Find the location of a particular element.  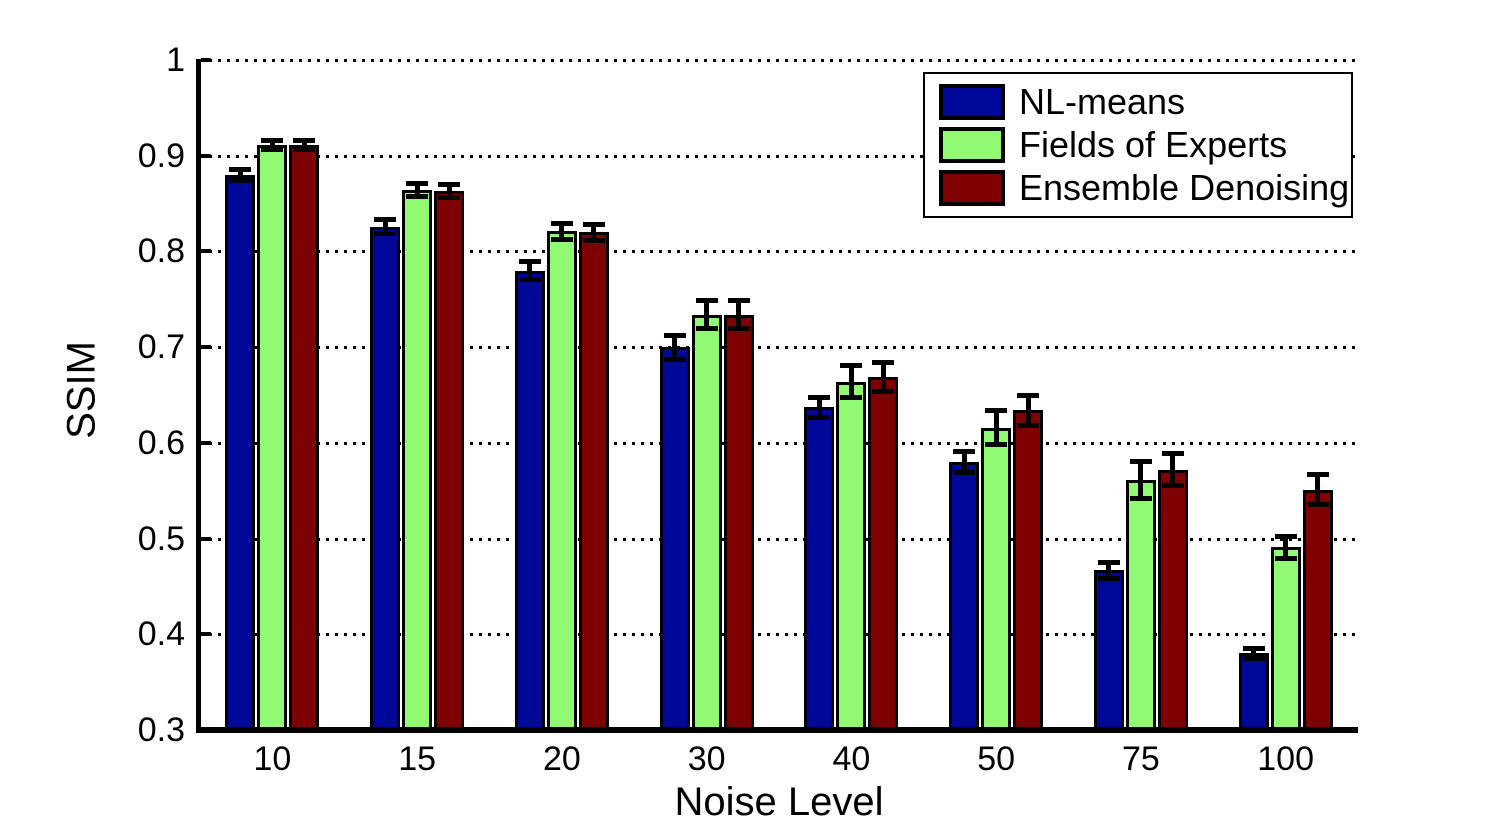

legend-swatch-blue is located at coordinates (972, 101).